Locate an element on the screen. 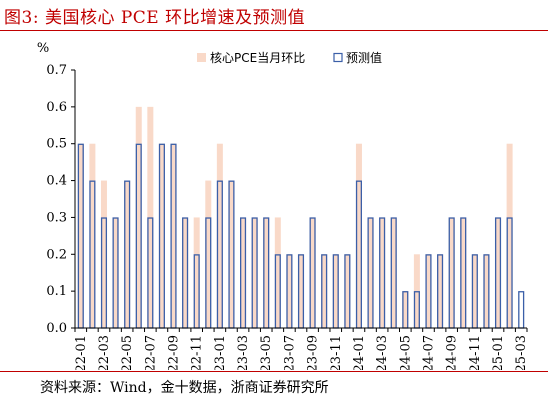  x-tick-label: 23-09 is located at coordinates (313, 352).